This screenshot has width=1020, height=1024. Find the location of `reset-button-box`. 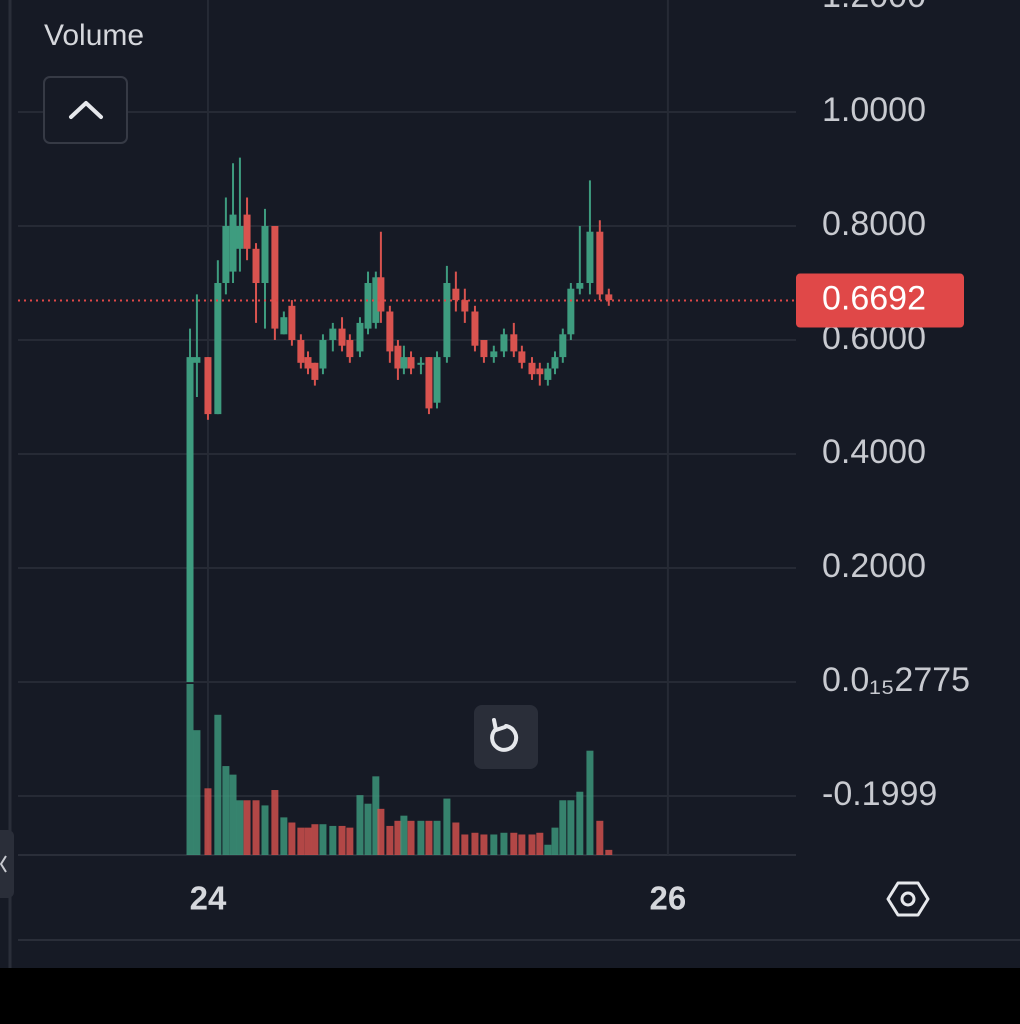

reset-button-box is located at coordinates (506, 737).